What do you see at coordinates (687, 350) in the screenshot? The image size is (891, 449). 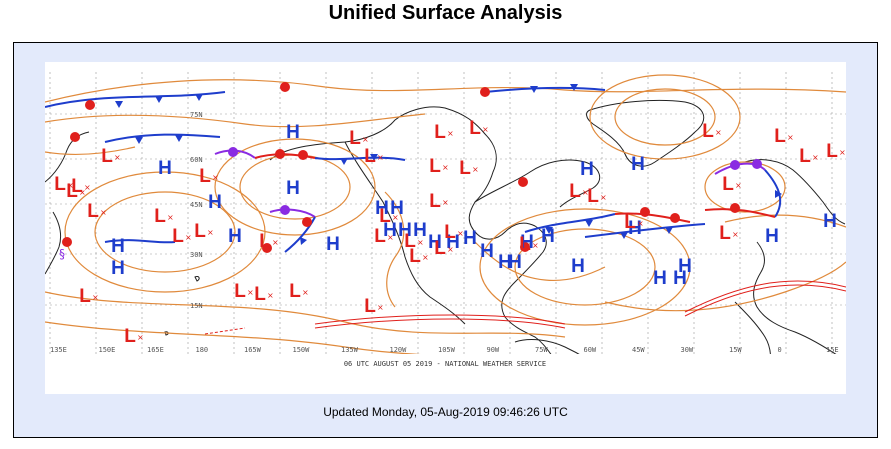 I see `longitude-label: 30W` at bounding box center [687, 350].